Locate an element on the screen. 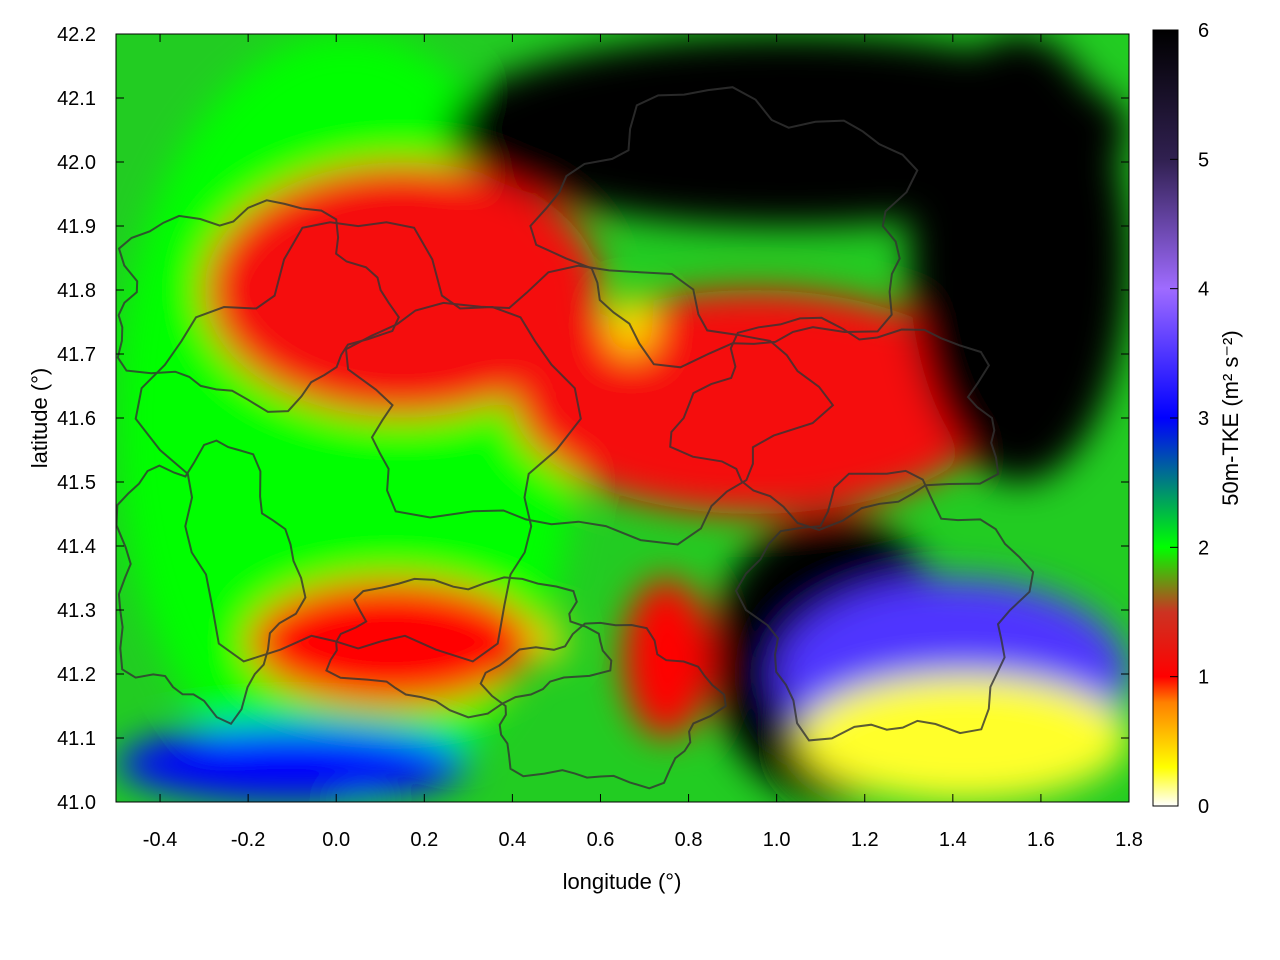  colorbar-label: 50m-TKE (m² s⁻²) is located at coordinates (1230, 417).